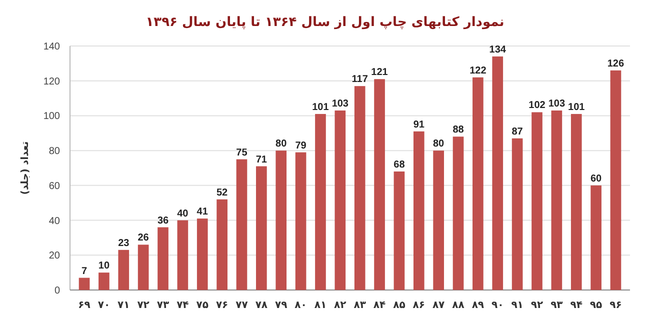  I want to click on x-tick-label: ۸۷, so click(438, 305).